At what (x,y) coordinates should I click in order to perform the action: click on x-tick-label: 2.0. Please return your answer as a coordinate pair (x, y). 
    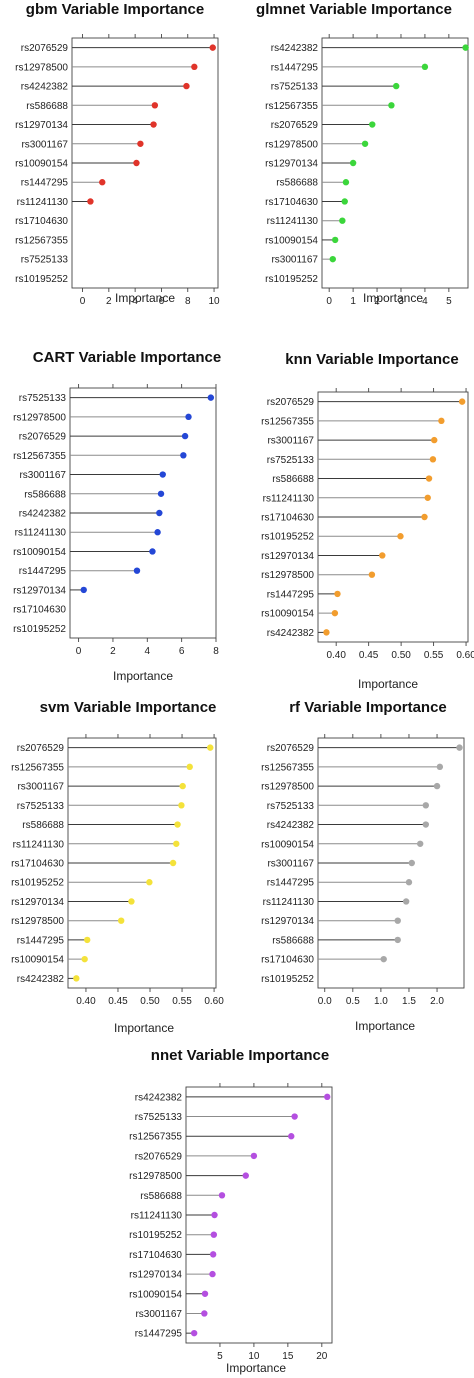
    Looking at the image, I should click on (437, 1001).